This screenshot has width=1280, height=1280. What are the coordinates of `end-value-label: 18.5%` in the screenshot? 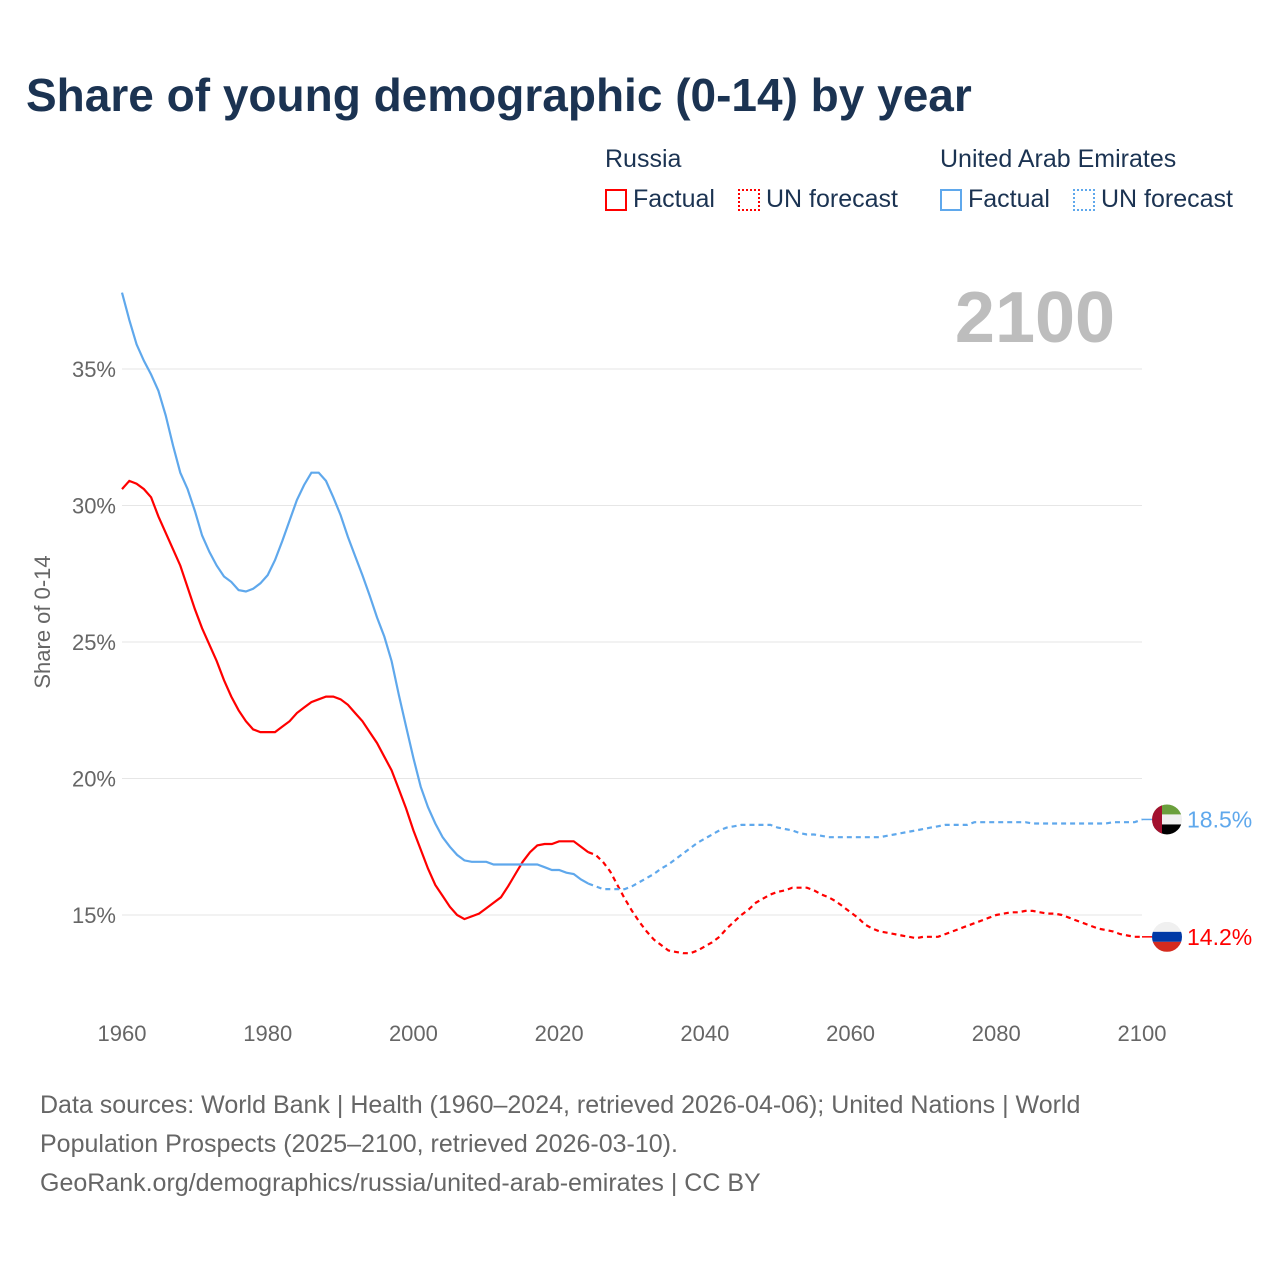 It's located at (1219, 819).